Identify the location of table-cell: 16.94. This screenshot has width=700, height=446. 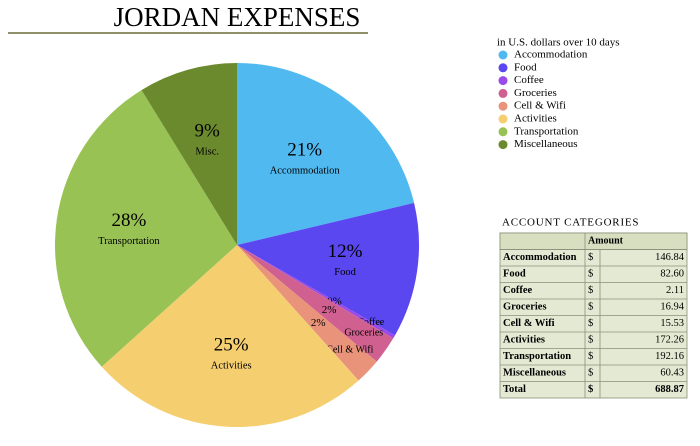
(672, 307).